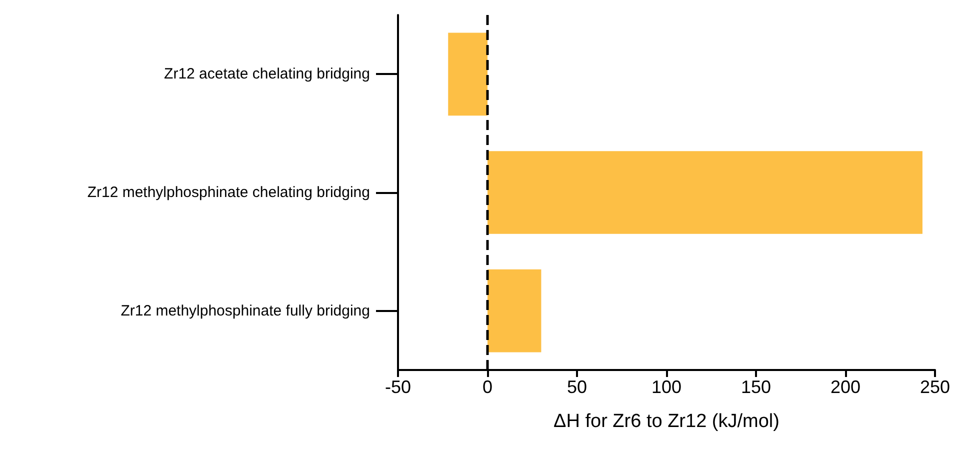 This screenshot has height=458, width=957. Describe the element at coordinates (245, 311) in the screenshot. I see `y-tick-label: Zr12 methylphosphinate fully bridging` at that location.